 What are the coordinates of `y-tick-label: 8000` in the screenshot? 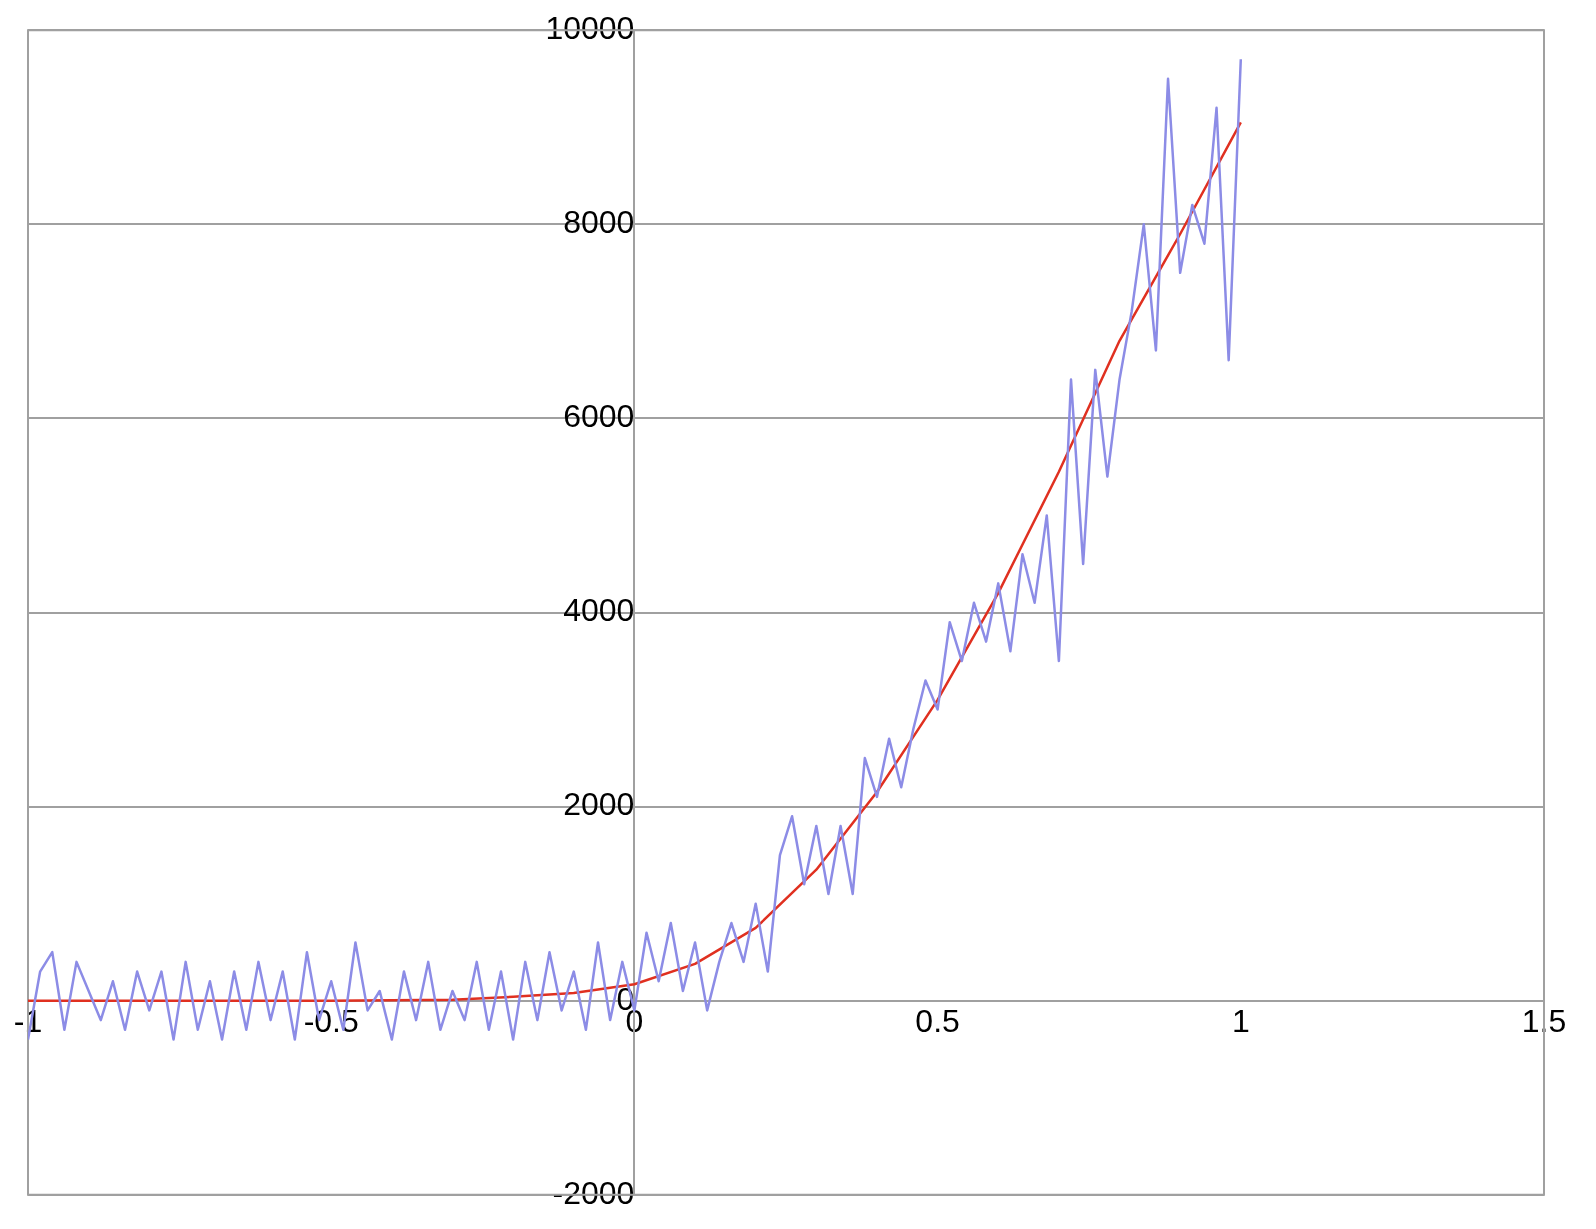 It's located at (599, 222).